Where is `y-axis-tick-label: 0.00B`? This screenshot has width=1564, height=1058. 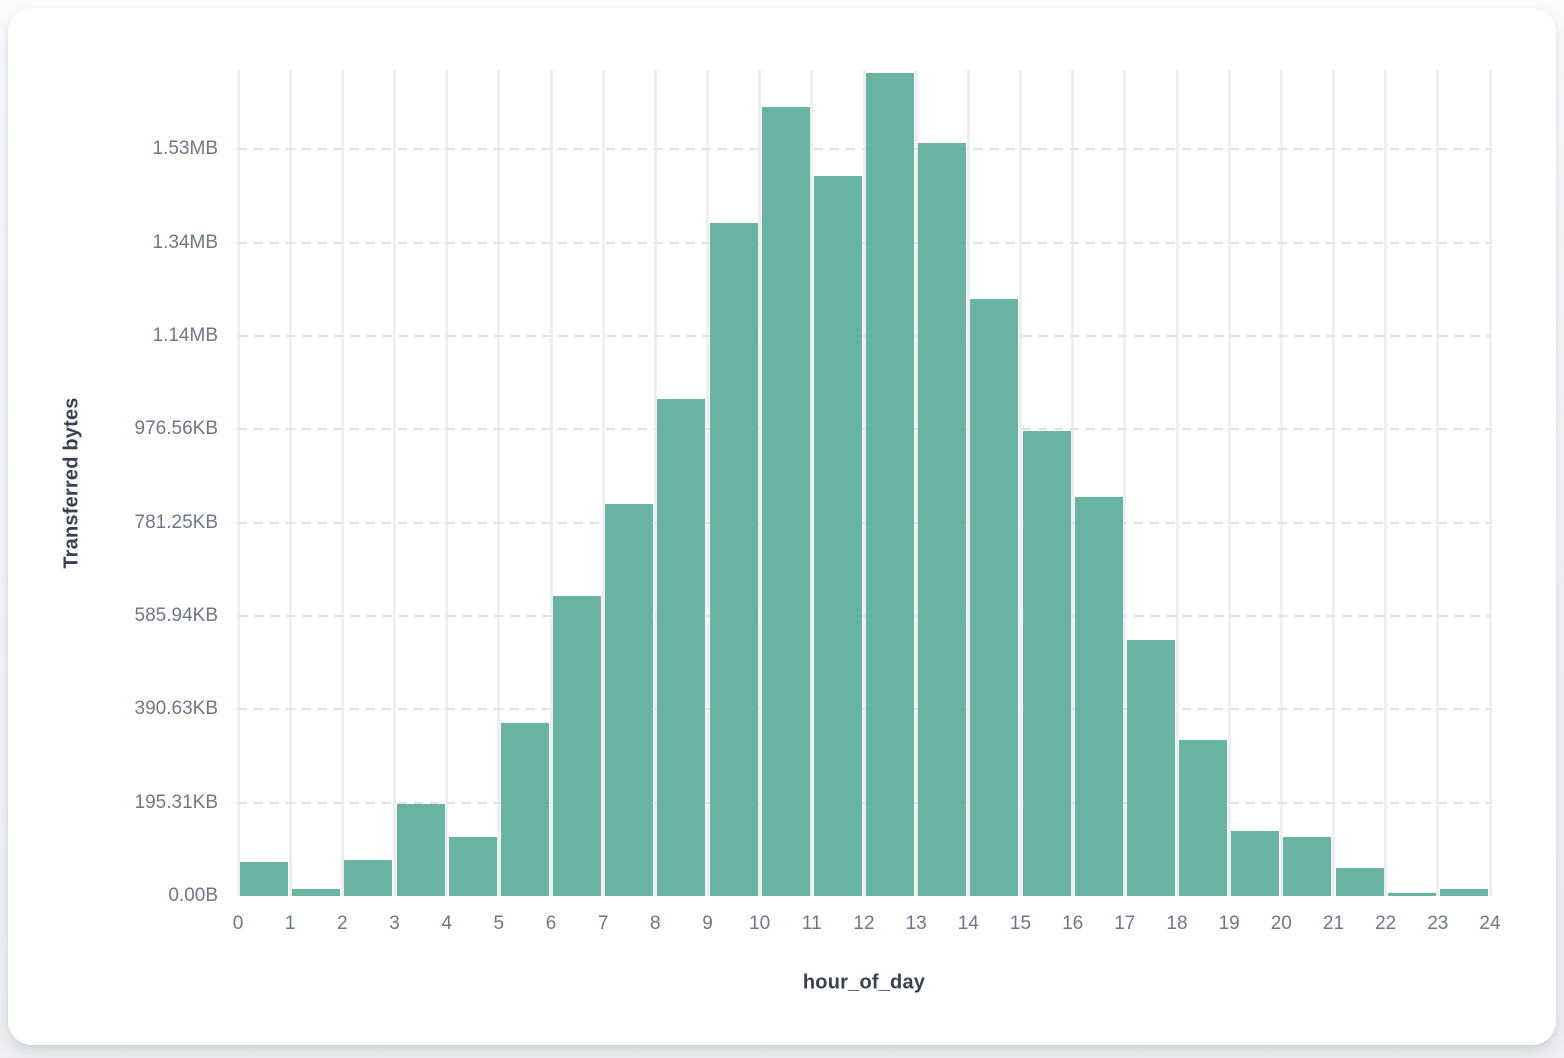 y-axis-tick-label: 0.00B is located at coordinates (193, 895).